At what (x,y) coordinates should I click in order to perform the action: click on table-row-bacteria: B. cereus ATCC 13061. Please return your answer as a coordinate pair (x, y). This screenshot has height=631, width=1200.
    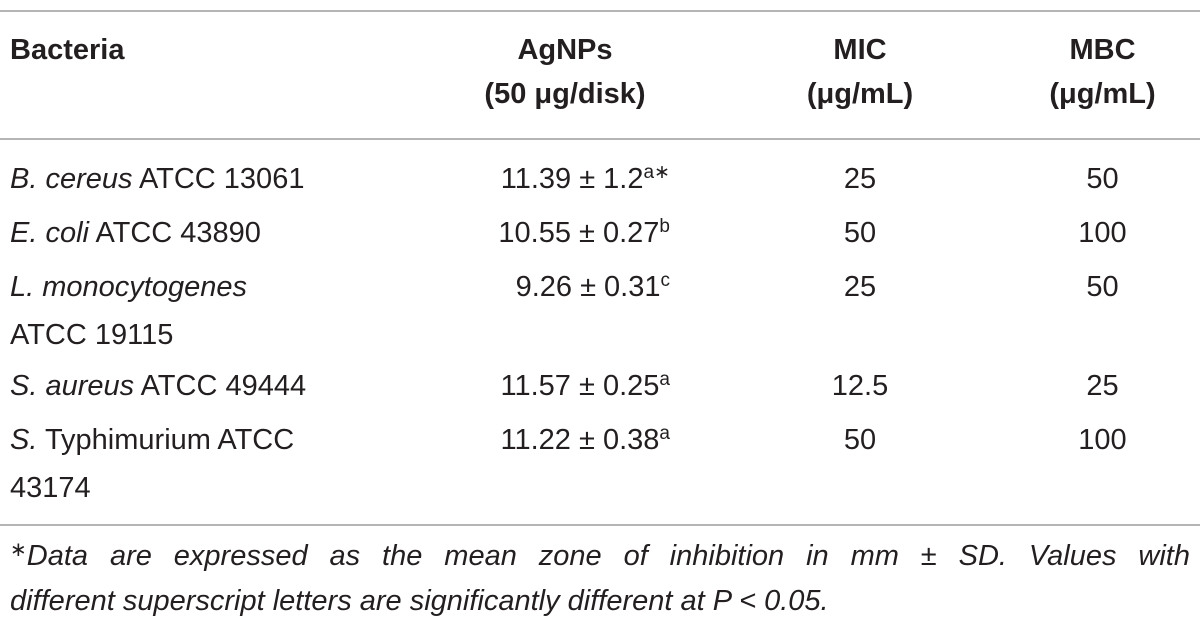
    Looking at the image, I should click on (157, 179).